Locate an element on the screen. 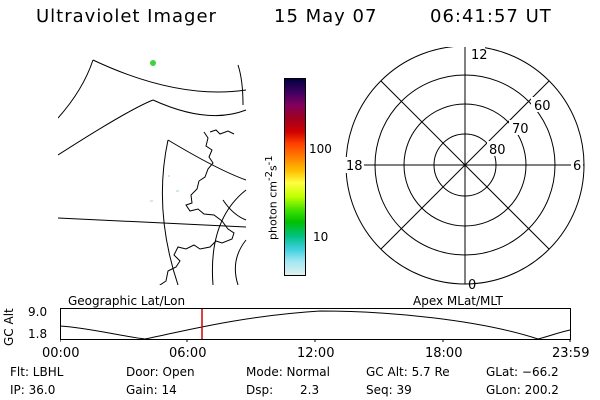 This screenshot has width=600, height=400. polar-meridian is located at coordinates (465, 165).